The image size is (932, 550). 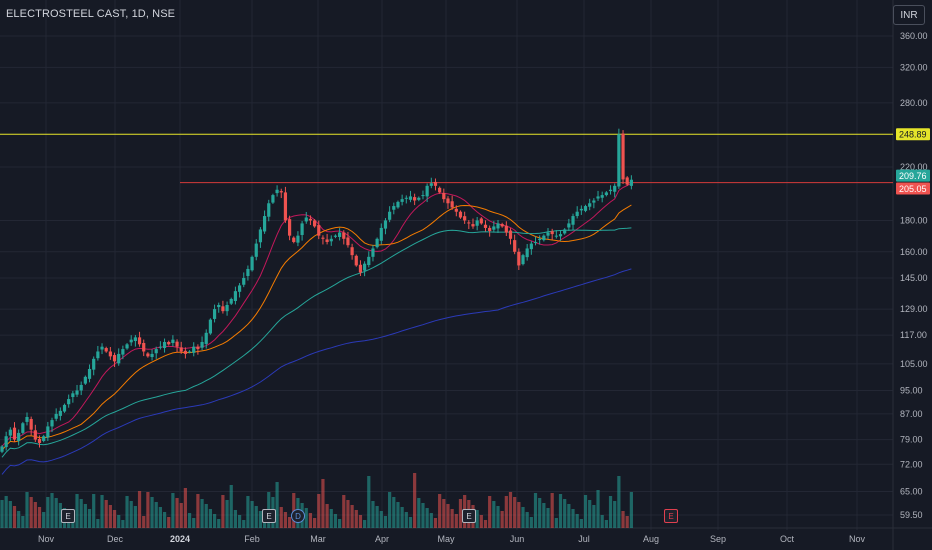 What do you see at coordinates (913, 189) in the screenshot?
I see `price-label-text: 205.05` at bounding box center [913, 189].